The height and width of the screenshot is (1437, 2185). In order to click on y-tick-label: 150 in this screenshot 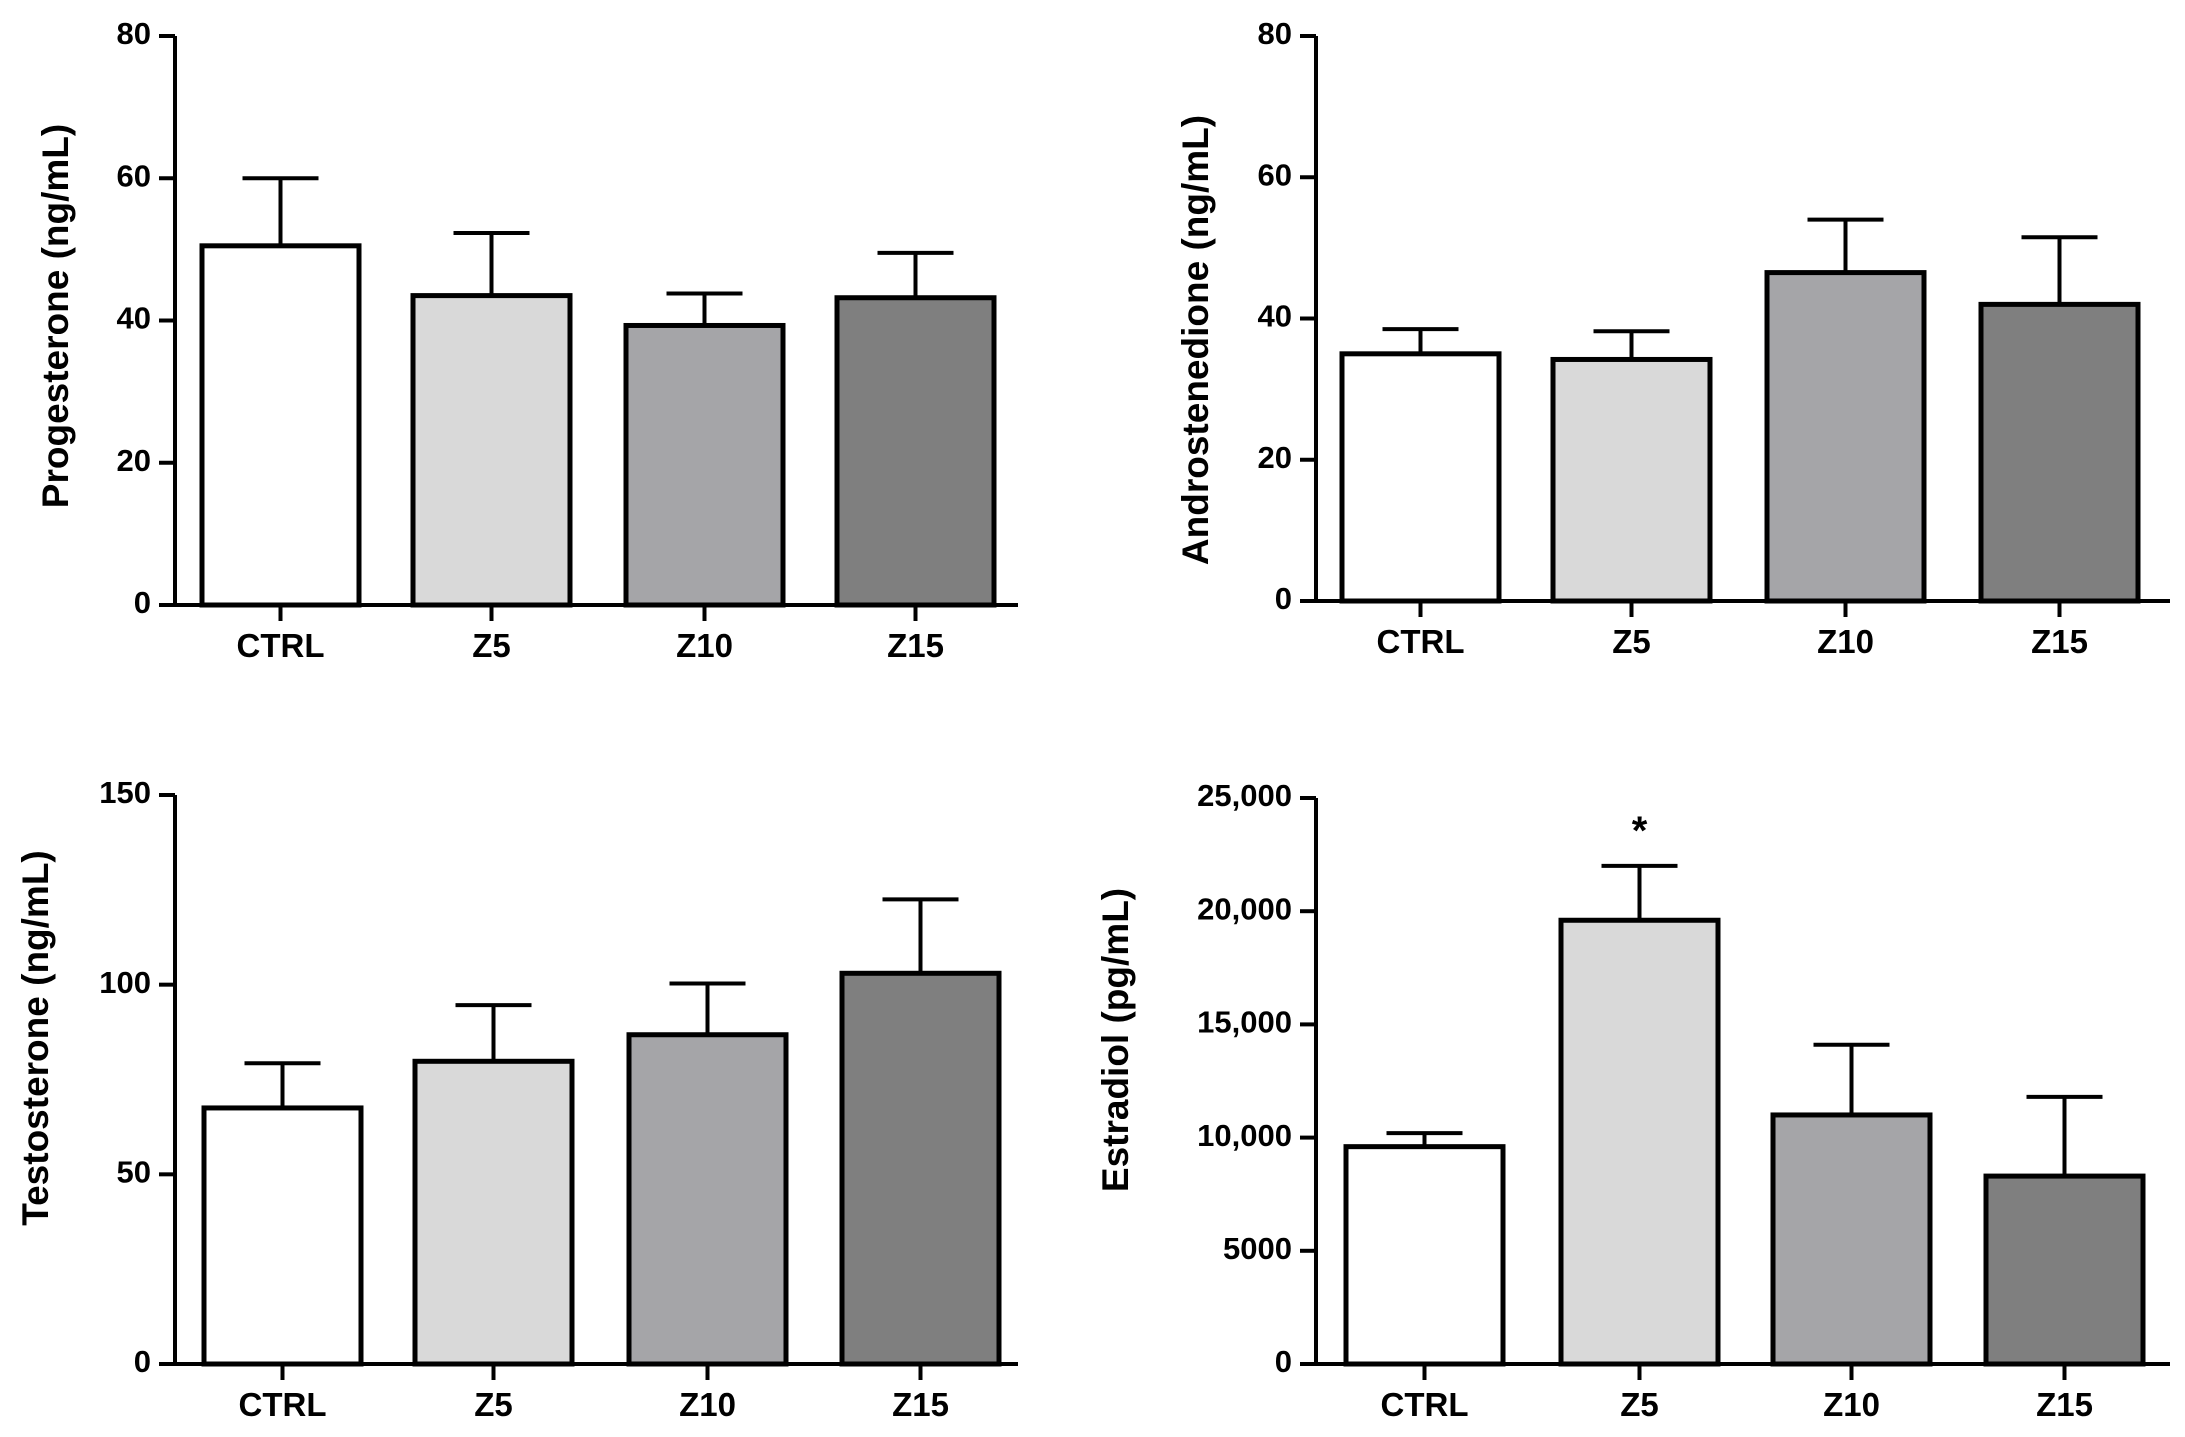, I will do `click(125, 792)`.